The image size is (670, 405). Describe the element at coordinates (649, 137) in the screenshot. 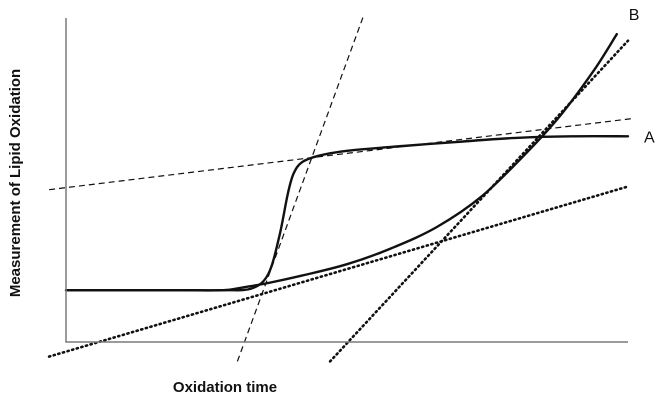

I see `curve-label-a: A` at that location.